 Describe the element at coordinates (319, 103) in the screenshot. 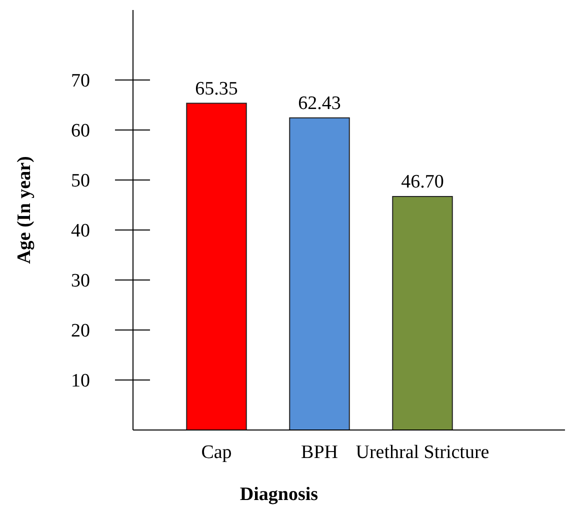

I see `data-label: 62.43` at that location.